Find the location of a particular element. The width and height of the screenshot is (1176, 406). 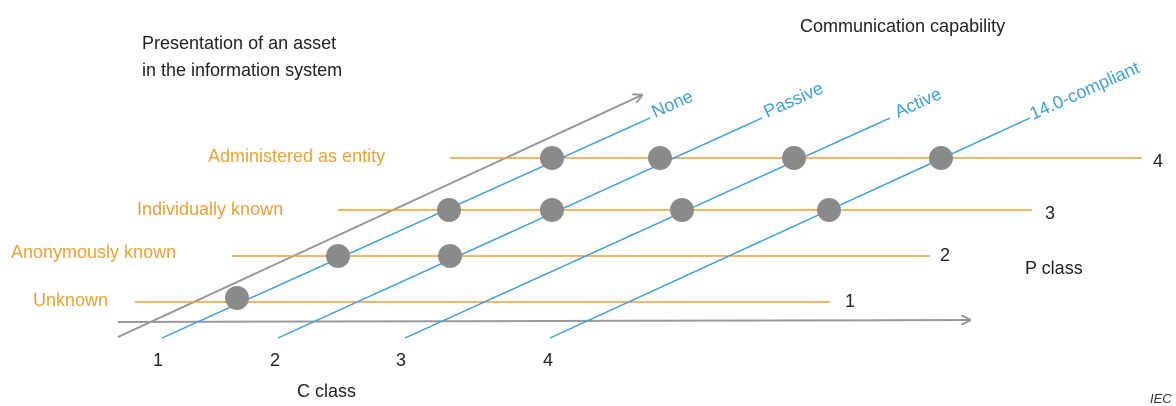

c-number-3: 3 is located at coordinates (401, 360).